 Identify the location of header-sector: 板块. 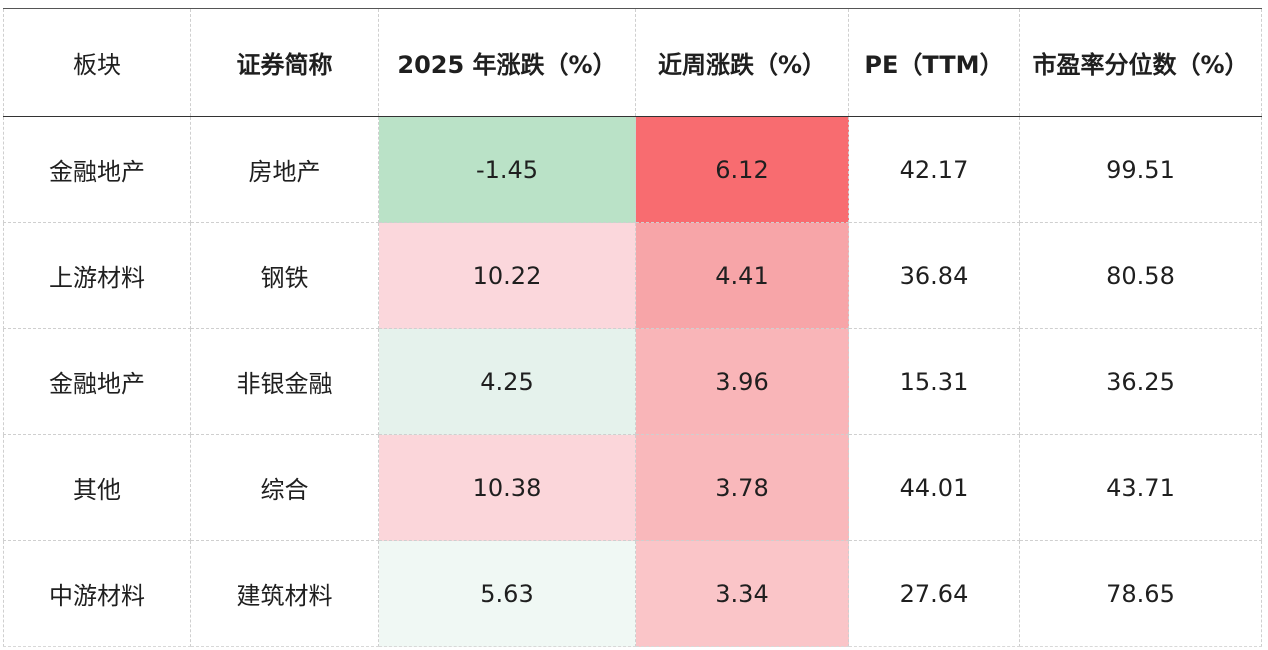
(97, 62).